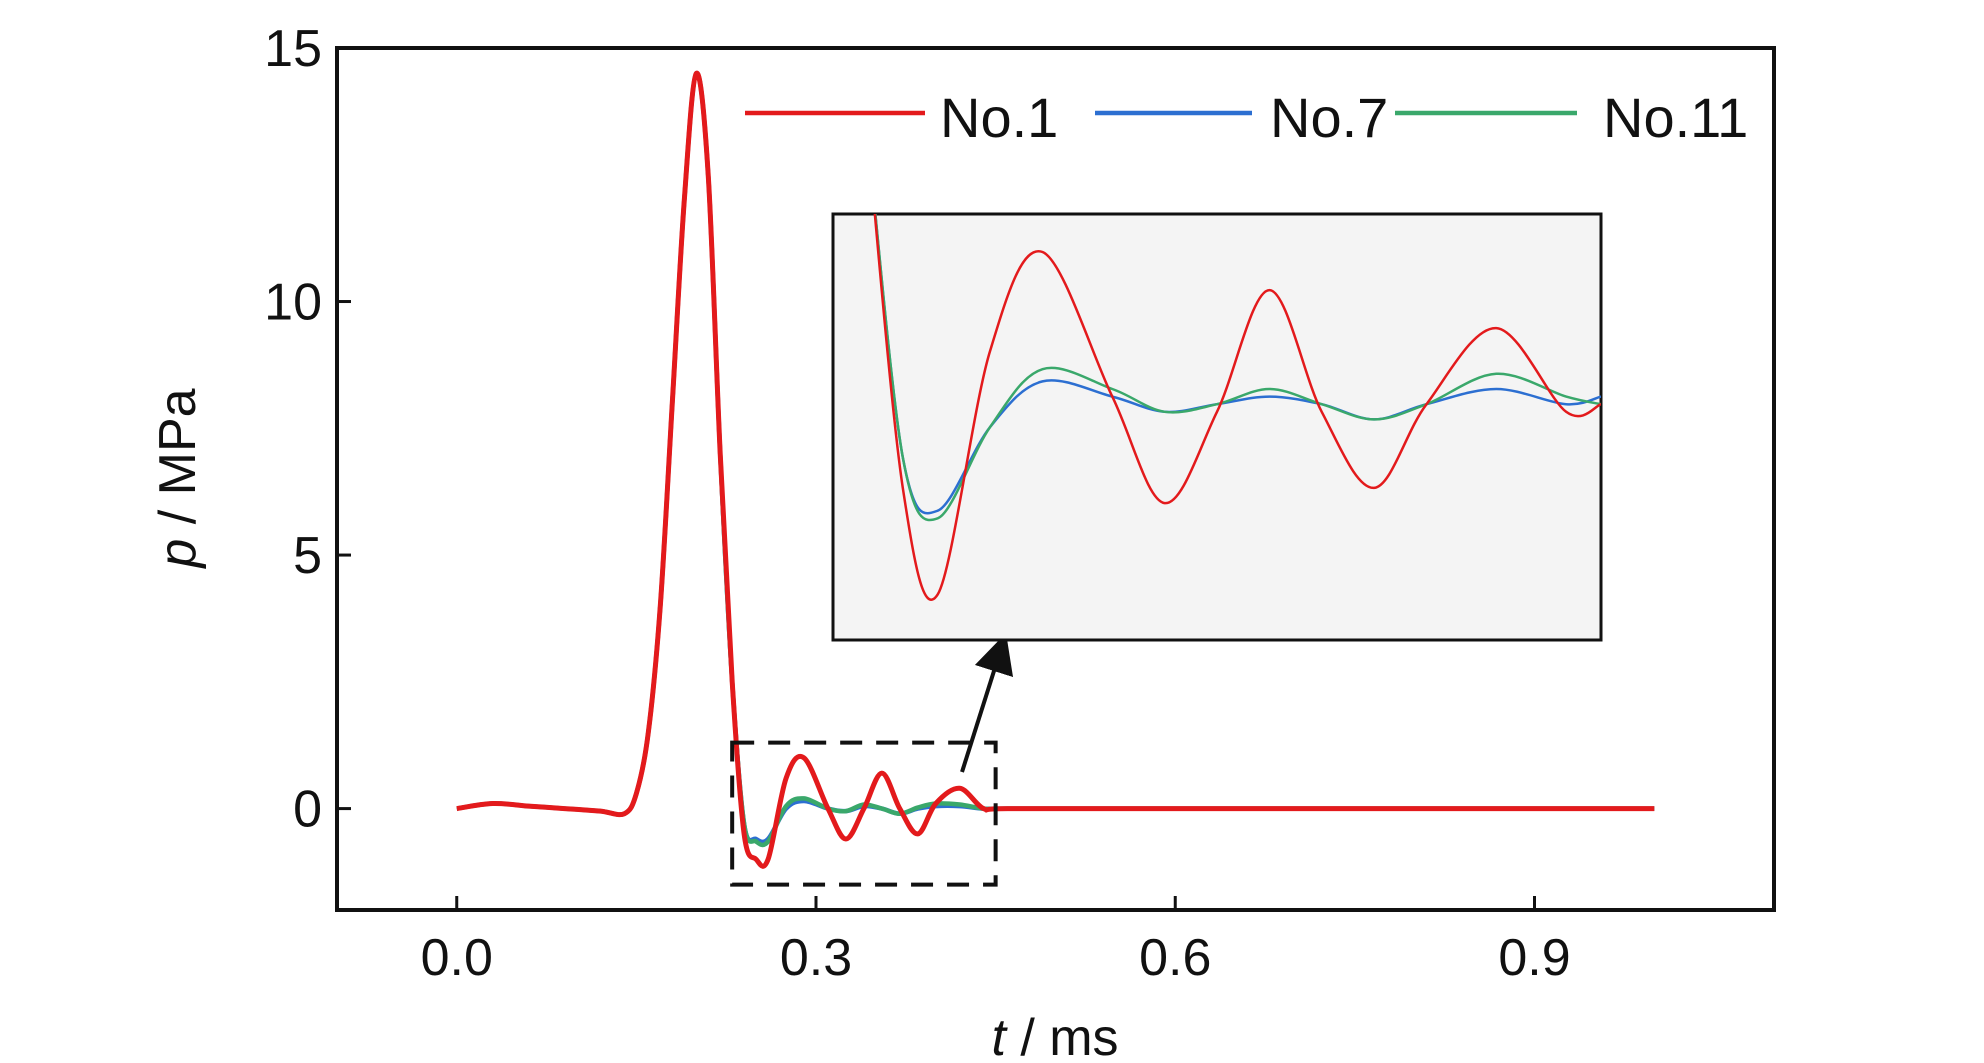 Image resolution: width=1984 pixels, height=1063 pixels. I want to click on x-tick-label: 0.6, so click(1175, 958).